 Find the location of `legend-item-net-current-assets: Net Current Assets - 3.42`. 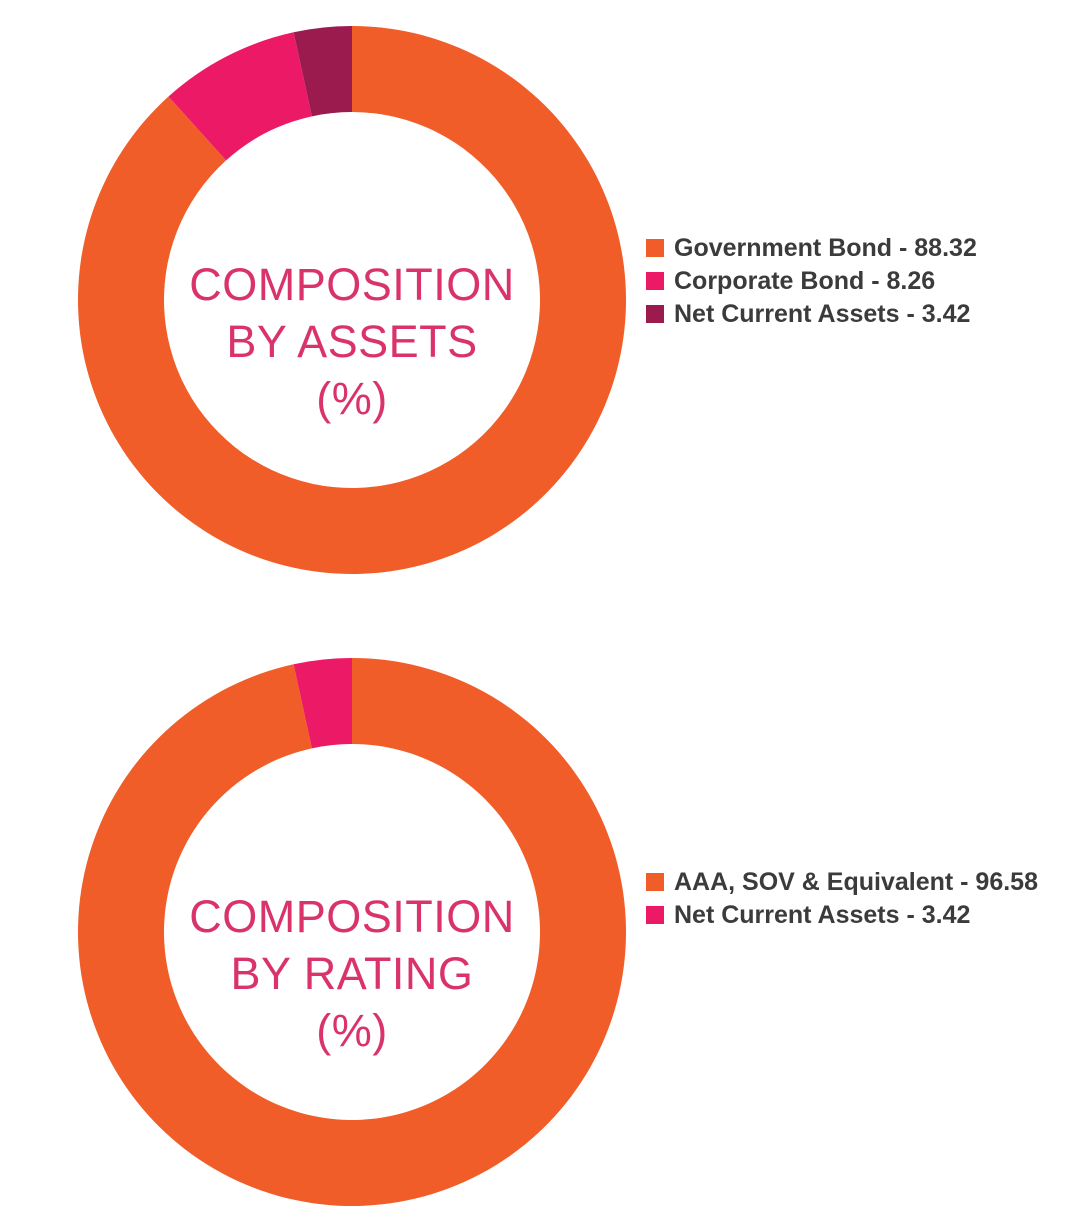

legend-item-net-current-assets: Net Current Assets - 3.42 is located at coordinates (851, 314).